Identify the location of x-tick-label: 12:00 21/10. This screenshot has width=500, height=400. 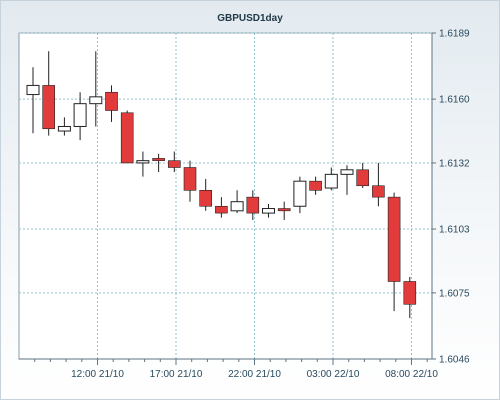
(97, 374).